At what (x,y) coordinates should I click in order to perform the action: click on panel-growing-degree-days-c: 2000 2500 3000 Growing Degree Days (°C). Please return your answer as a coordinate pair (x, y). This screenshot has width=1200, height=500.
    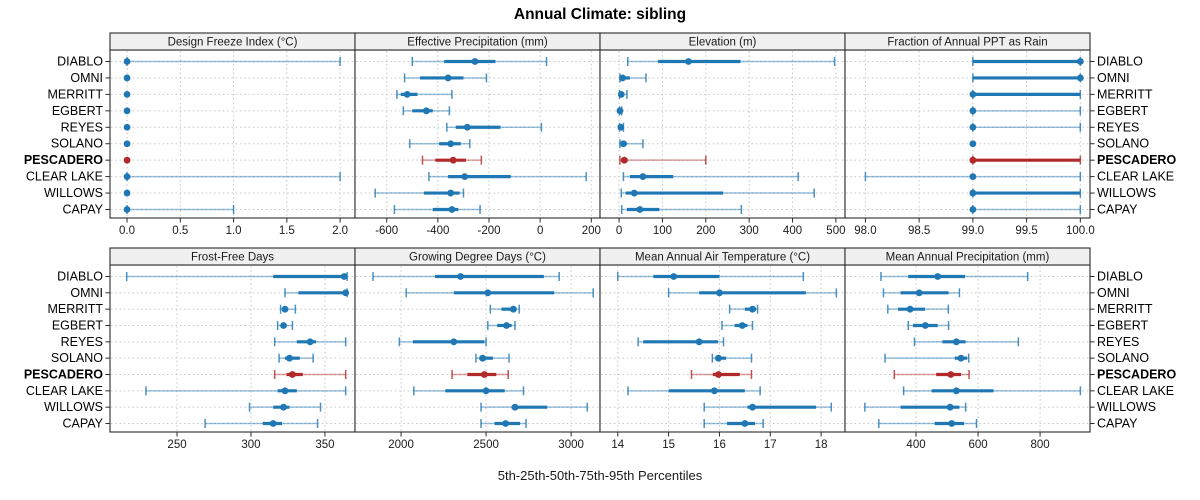
    Looking at the image, I should click on (477, 349).